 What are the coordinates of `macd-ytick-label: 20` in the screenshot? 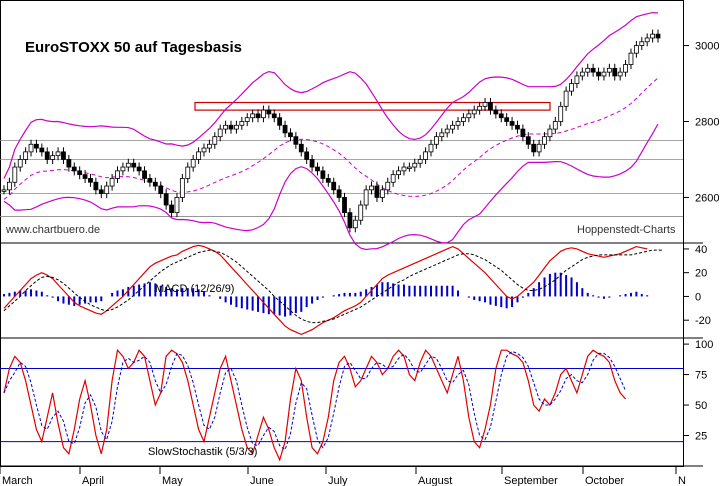 It's located at (701, 274).